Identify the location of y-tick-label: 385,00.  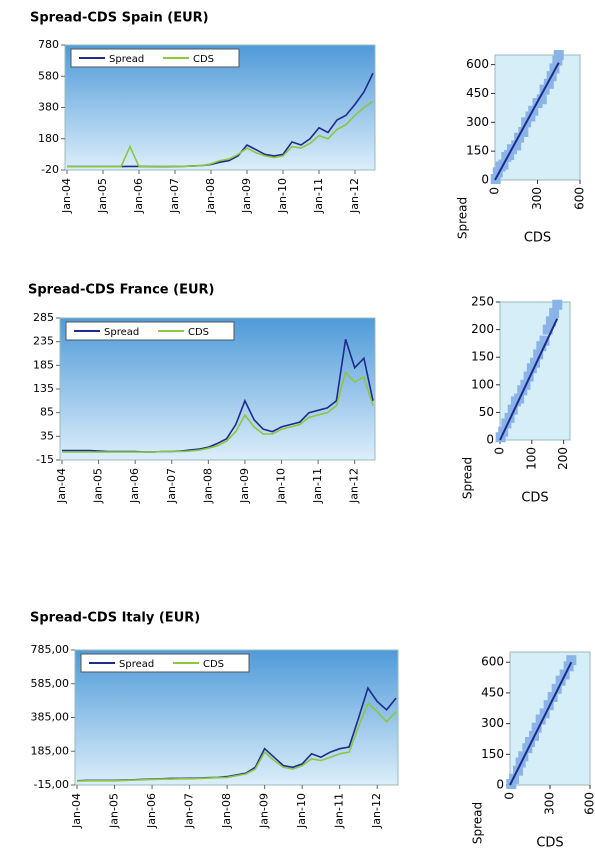
(50, 717).